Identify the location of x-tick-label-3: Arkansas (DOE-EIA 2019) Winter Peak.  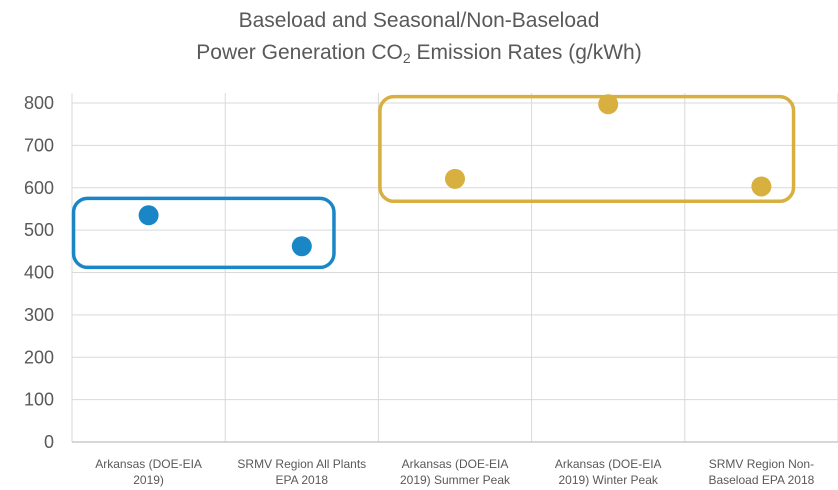
(608, 472).